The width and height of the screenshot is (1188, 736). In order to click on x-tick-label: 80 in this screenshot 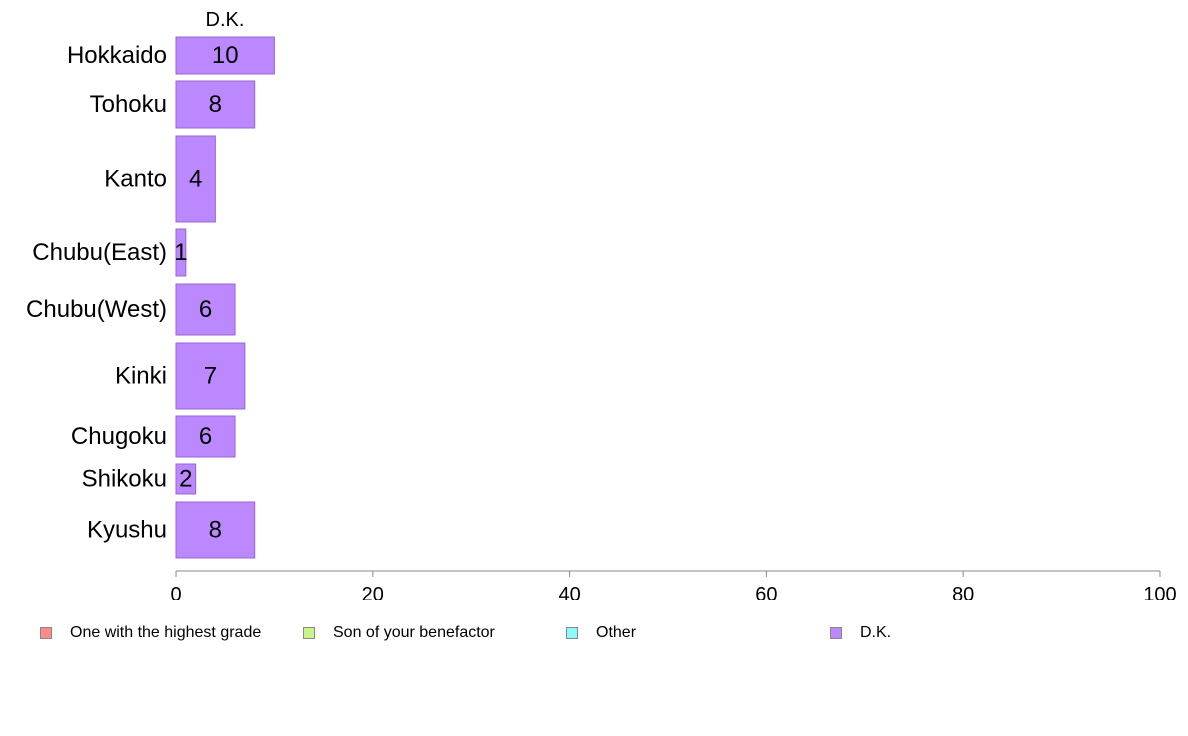, I will do `click(963, 592)`.